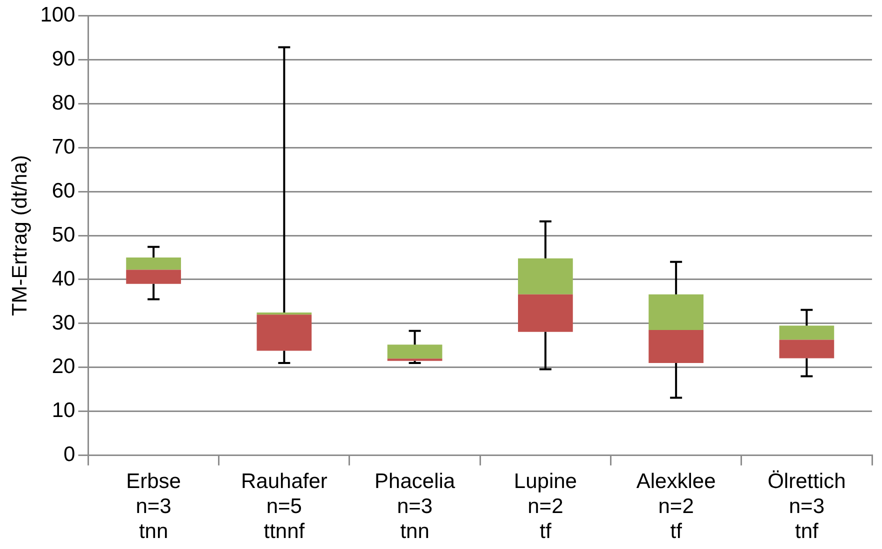 The width and height of the screenshot is (882, 549). What do you see at coordinates (64, 190) in the screenshot?
I see `y-tick-label: 60` at bounding box center [64, 190].